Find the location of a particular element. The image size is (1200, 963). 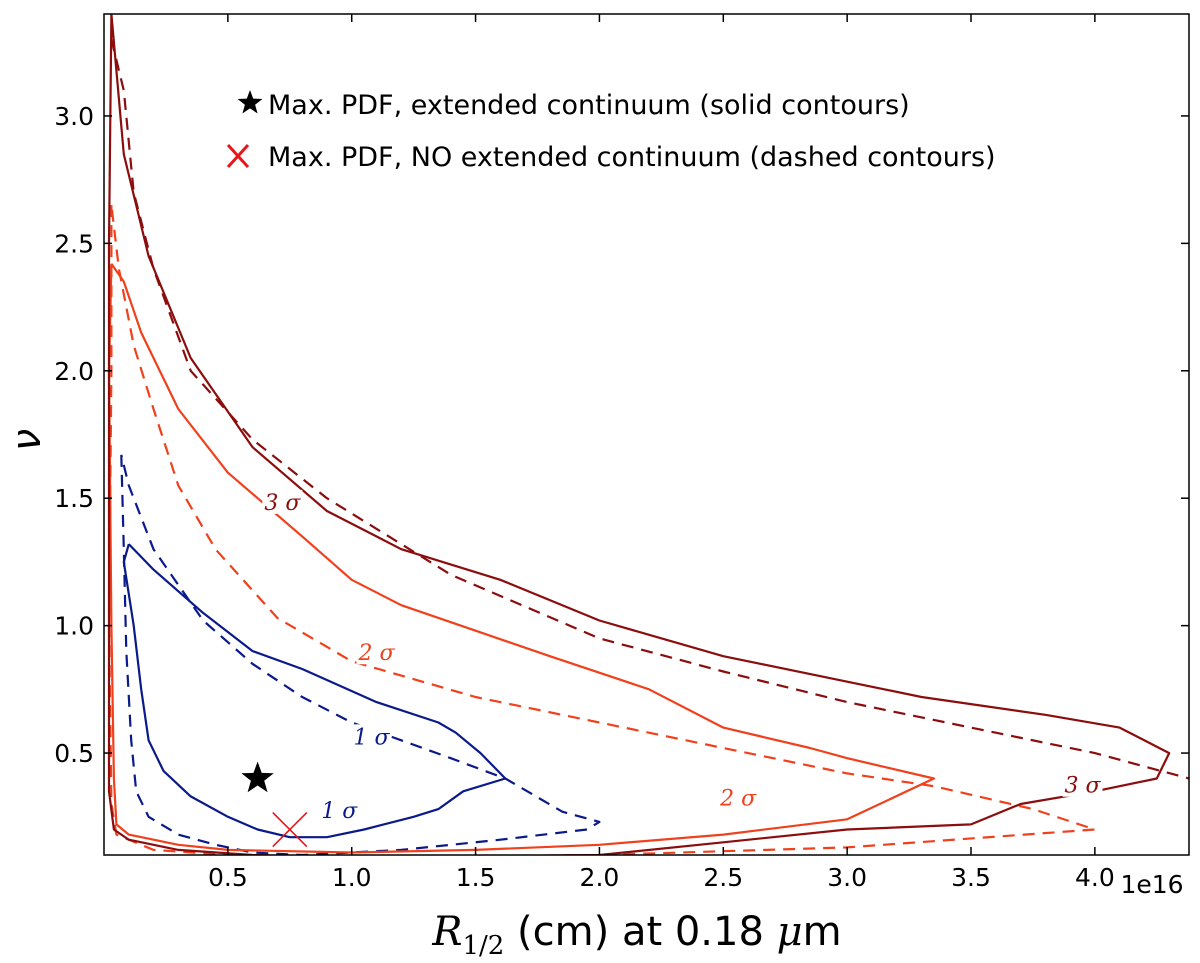

y-tick-label: 2.0 is located at coordinates (74, 371).